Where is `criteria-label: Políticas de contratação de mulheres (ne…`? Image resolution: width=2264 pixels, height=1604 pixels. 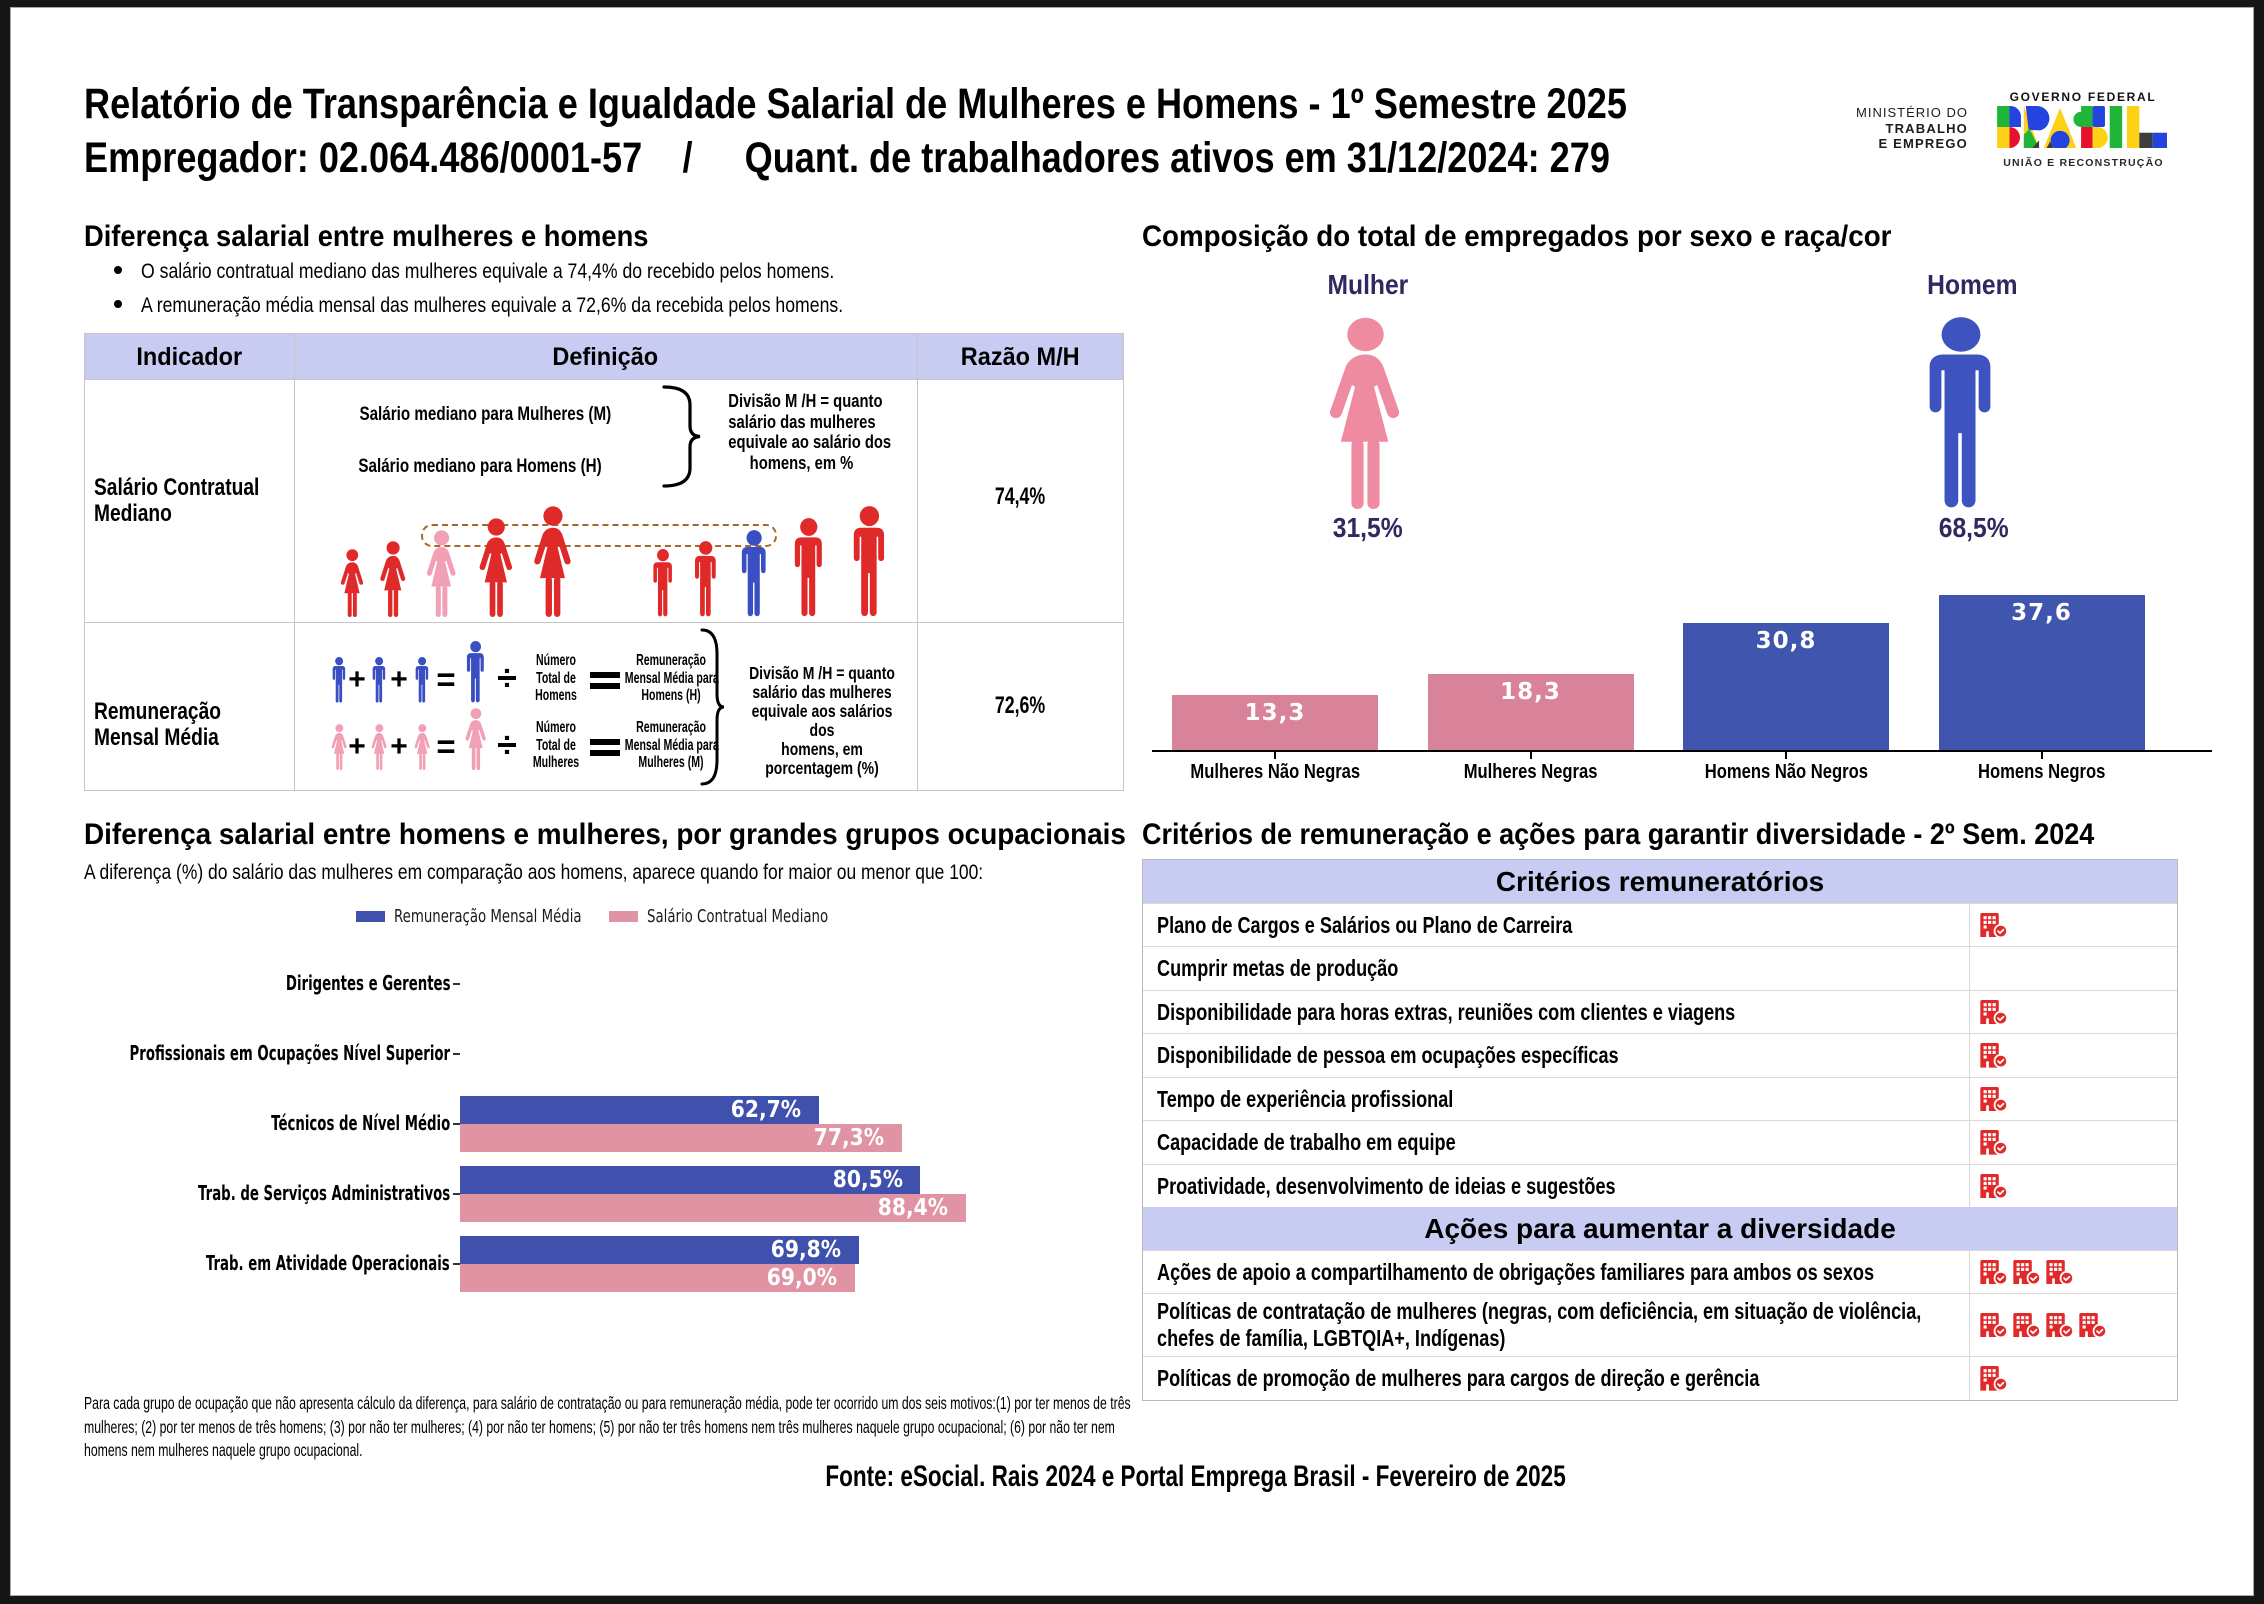
criteria-label: Políticas de contratação de mulheres (ne… is located at coordinates (1556, 1325).